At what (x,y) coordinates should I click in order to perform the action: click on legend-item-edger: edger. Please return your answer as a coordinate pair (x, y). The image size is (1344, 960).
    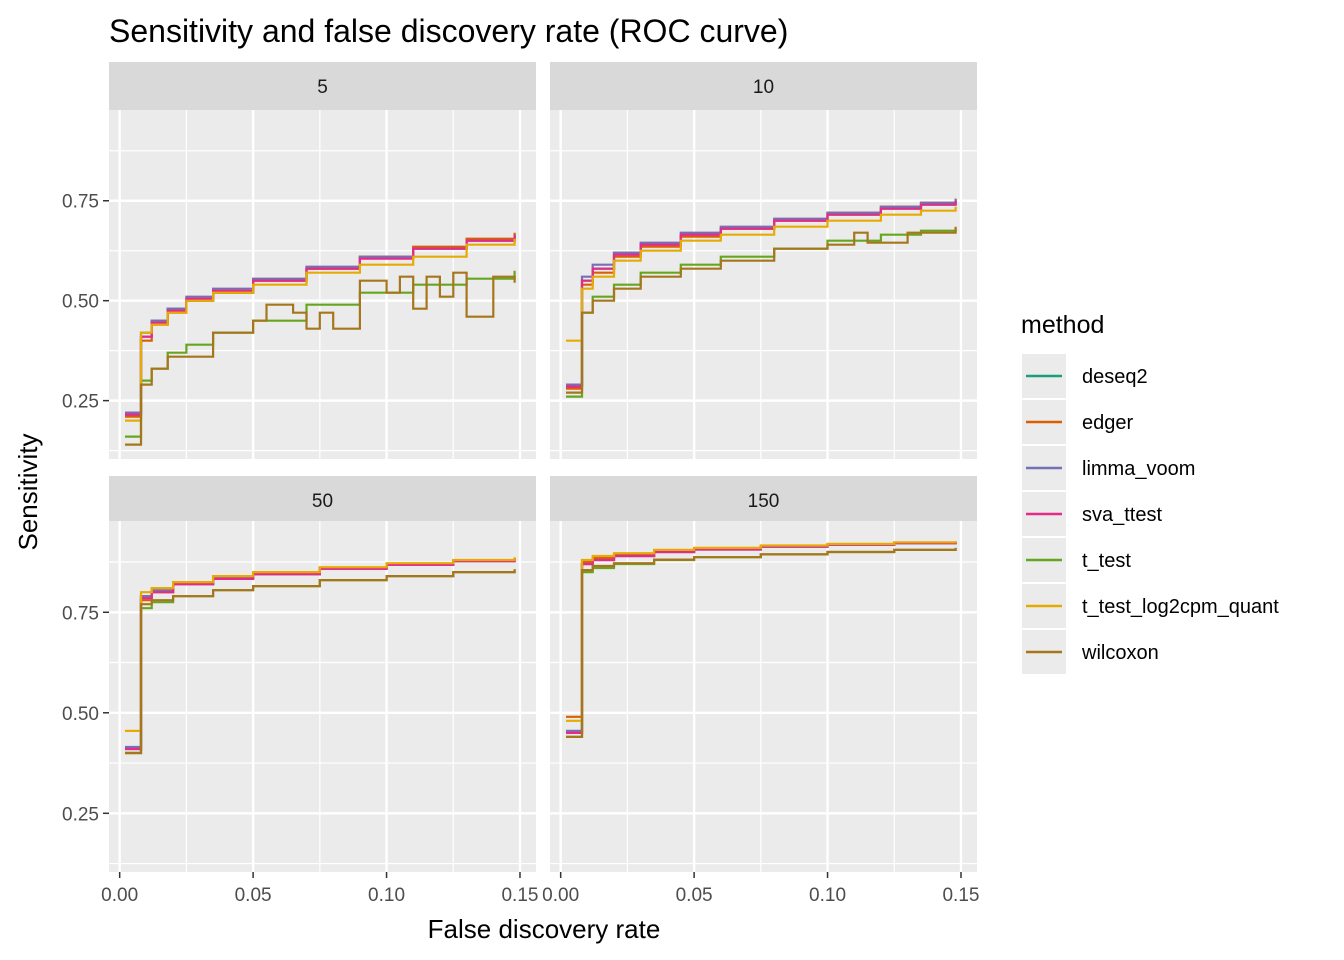
    Looking at the image, I should click on (1077, 422).